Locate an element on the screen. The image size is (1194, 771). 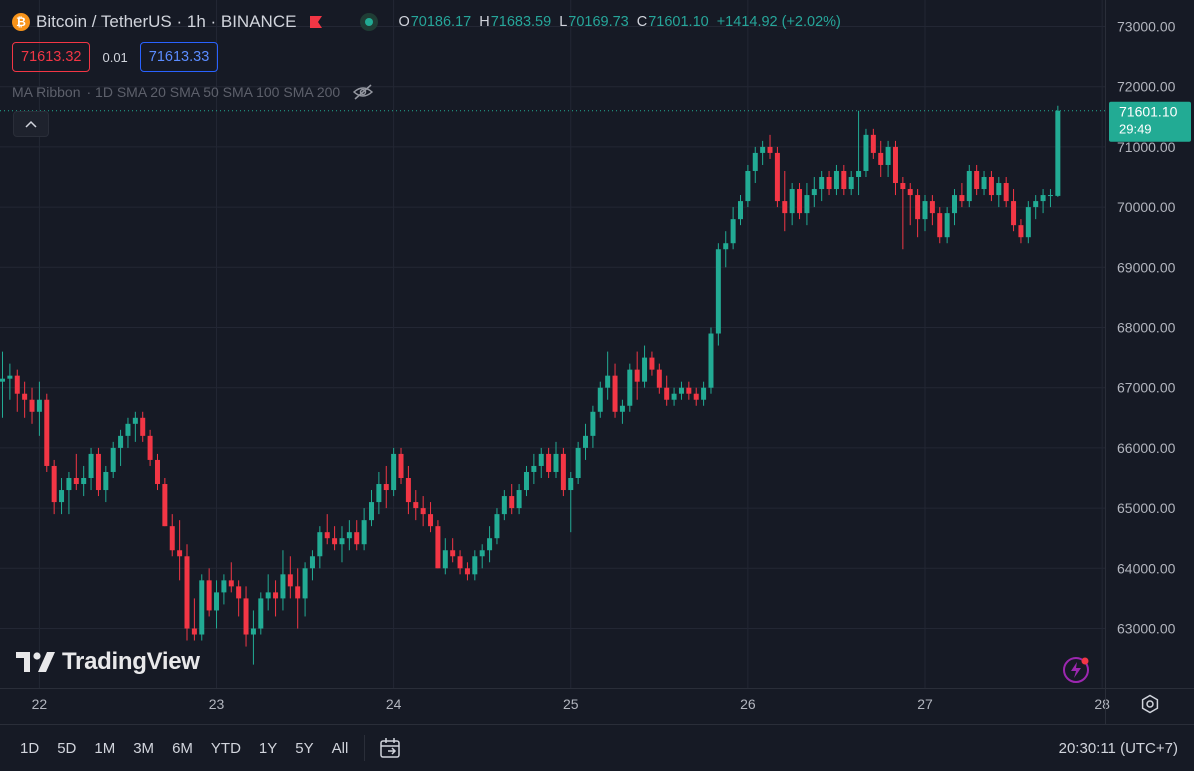
sell-price-button: 71613.32 is located at coordinates (51, 57).